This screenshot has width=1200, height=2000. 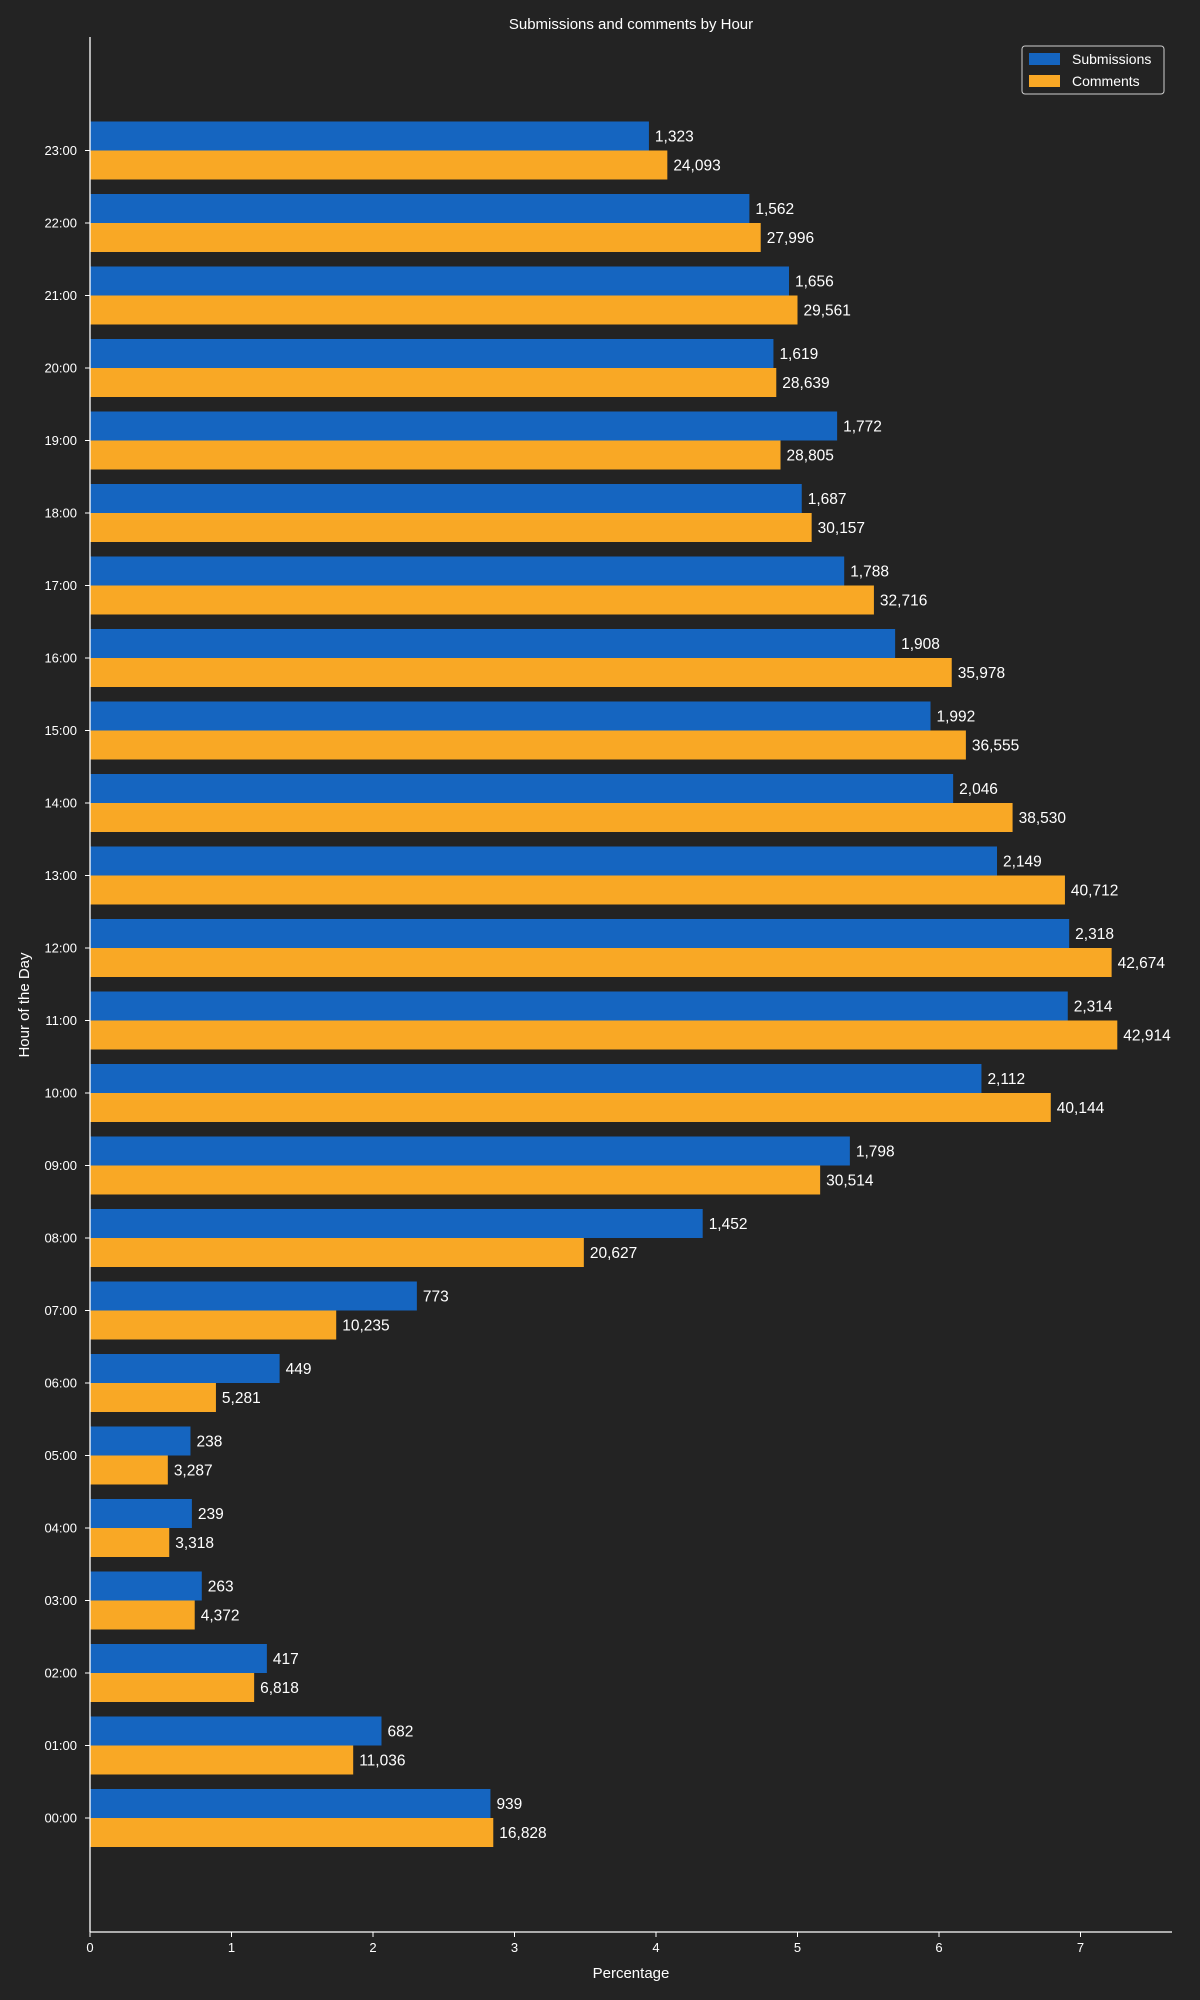 What do you see at coordinates (1044, 81) in the screenshot?
I see `legend-swatch-comments` at bounding box center [1044, 81].